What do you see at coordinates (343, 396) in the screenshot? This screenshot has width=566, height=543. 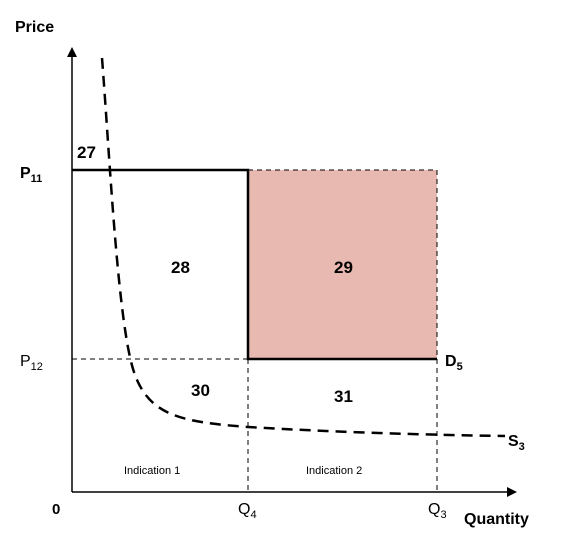 I see `area-31-label: 31` at bounding box center [343, 396].